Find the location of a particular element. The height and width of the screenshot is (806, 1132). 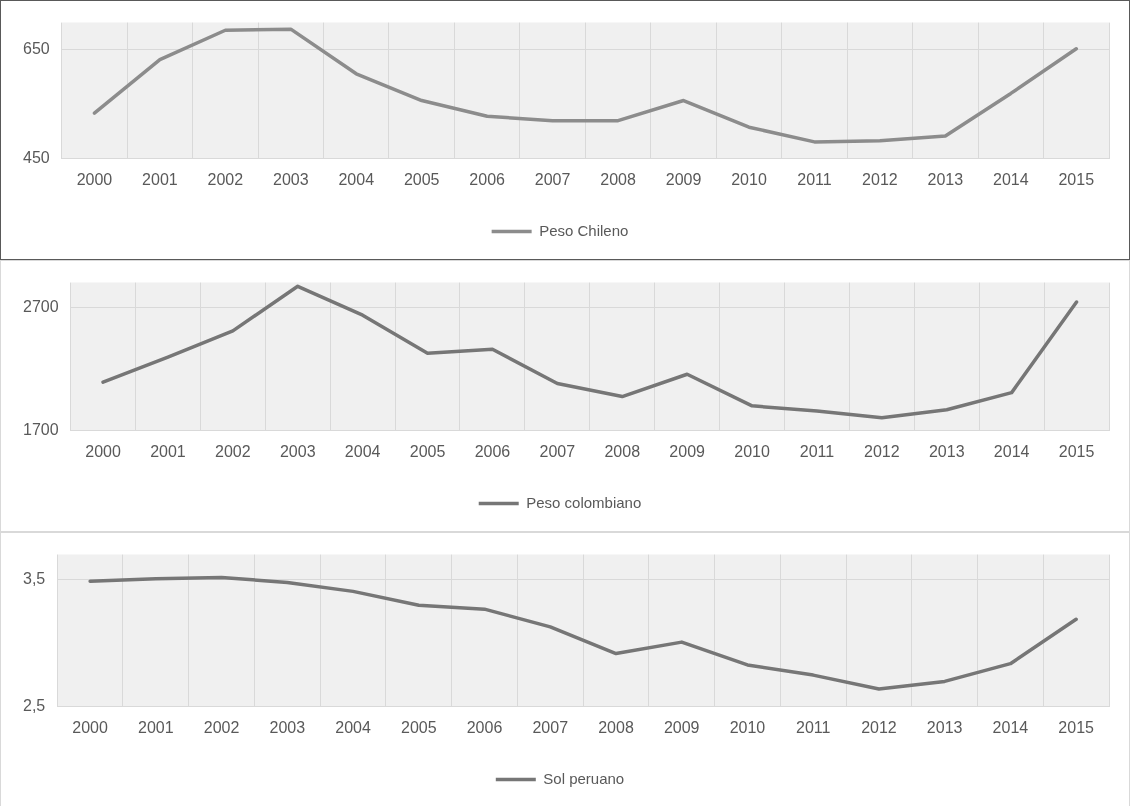

y-tick-label: 650 is located at coordinates (36, 49).